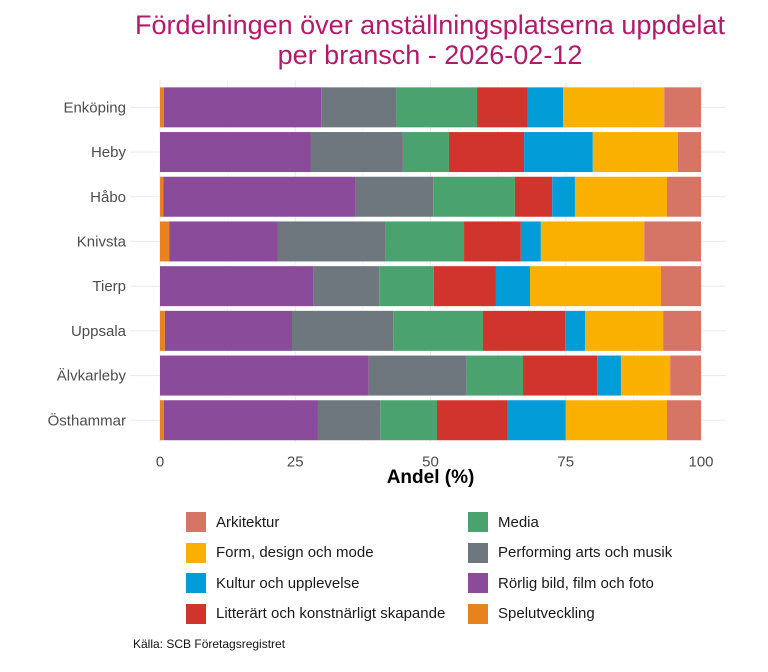  Describe the element at coordinates (295, 552) in the screenshot. I see `legend-label: Form, design och mode` at that location.